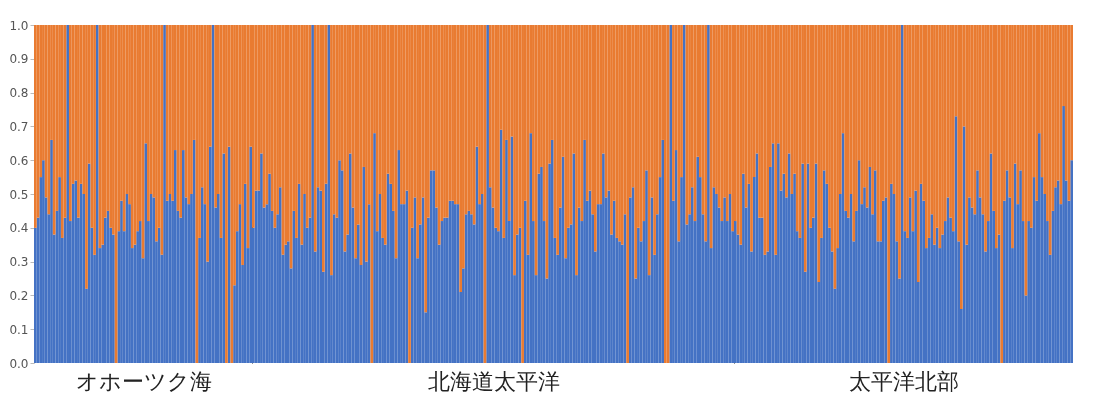 The image size is (1094, 401). What do you see at coordinates (19, 329) in the screenshot?
I see `y-tick-label: 0.1` at bounding box center [19, 329].